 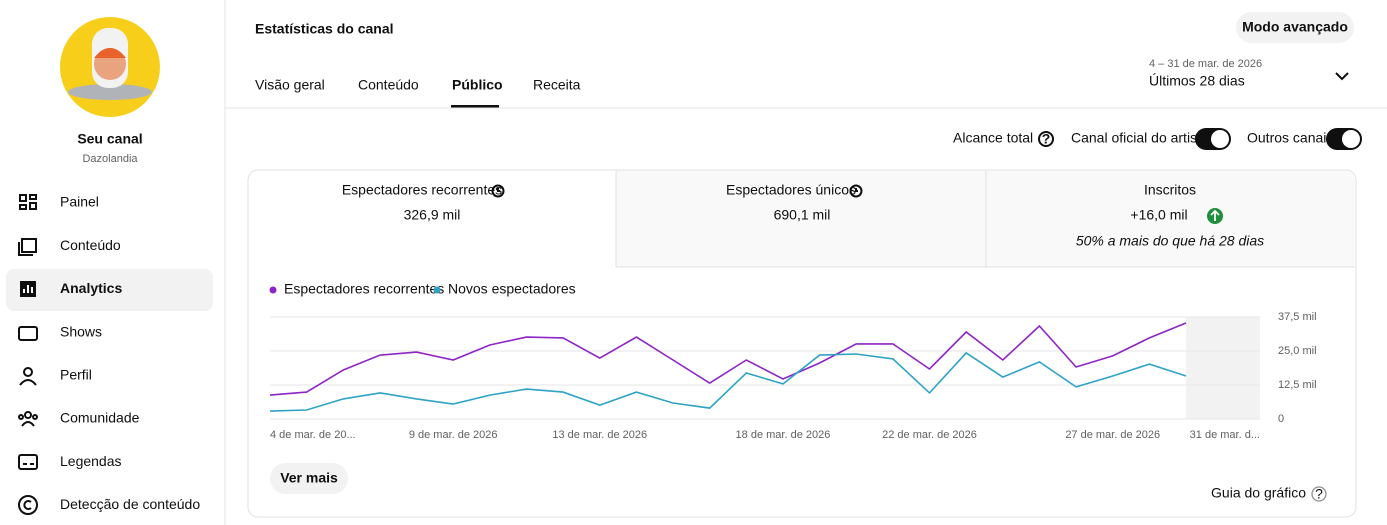 What do you see at coordinates (110, 67) in the screenshot?
I see `avatar` at bounding box center [110, 67].